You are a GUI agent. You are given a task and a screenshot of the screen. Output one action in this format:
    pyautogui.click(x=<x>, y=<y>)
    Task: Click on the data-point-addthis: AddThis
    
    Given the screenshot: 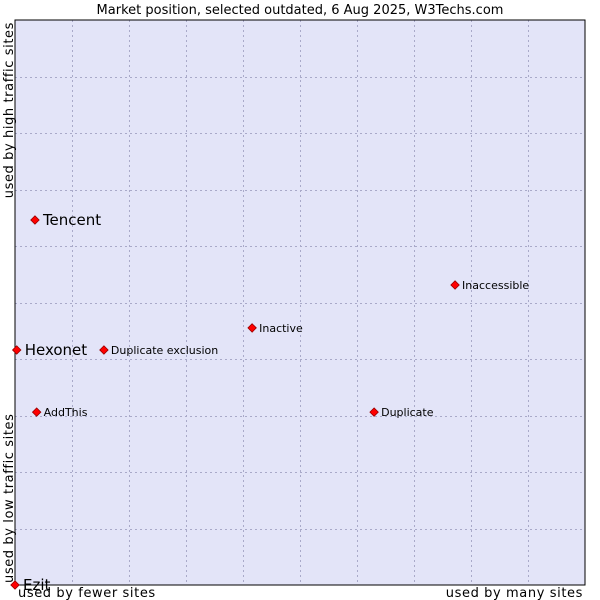 What is the action you would take?
    pyautogui.click(x=59, y=412)
    